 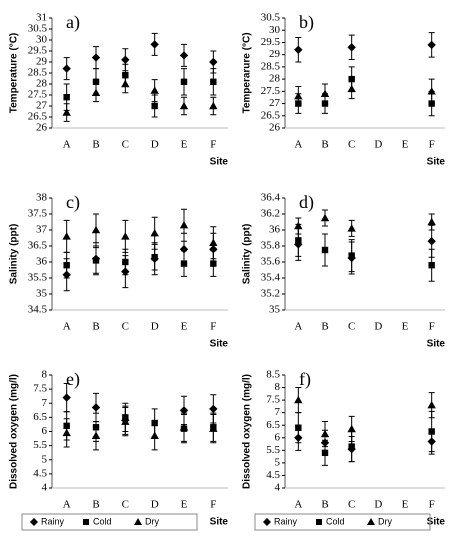 I want to click on y-tick-label: 6.5, so click(x=40, y=417).